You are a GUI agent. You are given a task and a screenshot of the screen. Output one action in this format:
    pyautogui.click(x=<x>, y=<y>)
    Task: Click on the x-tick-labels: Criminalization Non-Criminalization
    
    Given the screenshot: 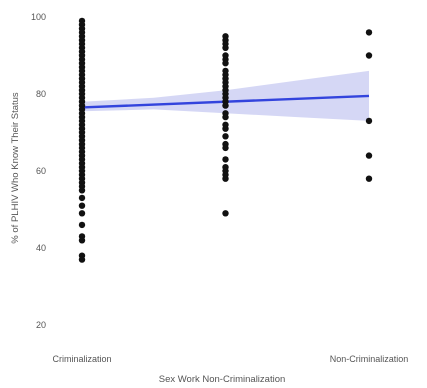 What is the action you would take?
    pyautogui.click(x=230, y=359)
    